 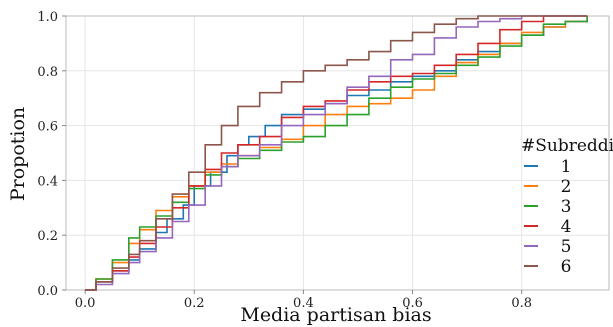 I want to click on y-tick-label: 0.0, so click(x=47, y=291).